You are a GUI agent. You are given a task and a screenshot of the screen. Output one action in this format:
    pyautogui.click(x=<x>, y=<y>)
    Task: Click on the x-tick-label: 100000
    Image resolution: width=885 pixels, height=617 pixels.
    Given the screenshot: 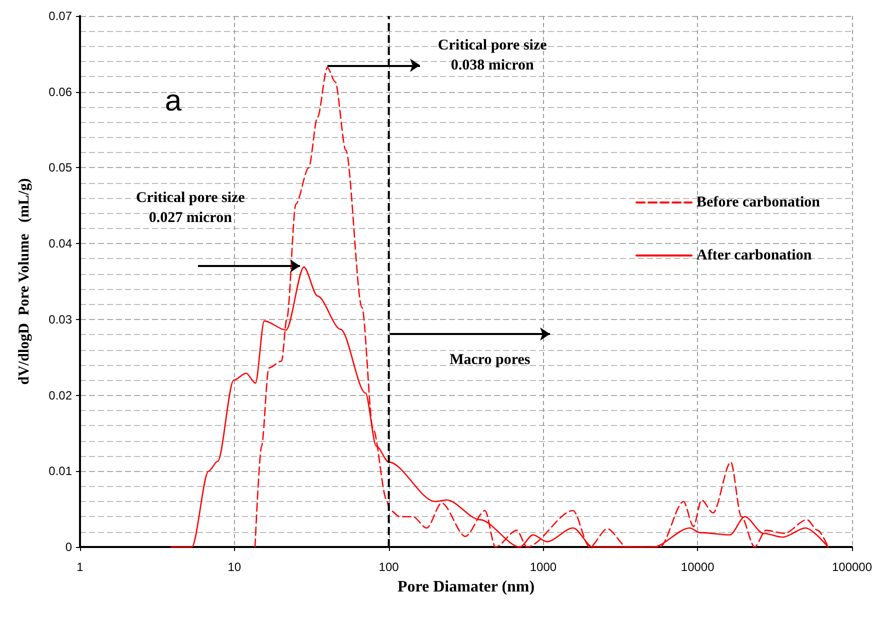 What is the action you would take?
    pyautogui.click(x=852, y=567)
    